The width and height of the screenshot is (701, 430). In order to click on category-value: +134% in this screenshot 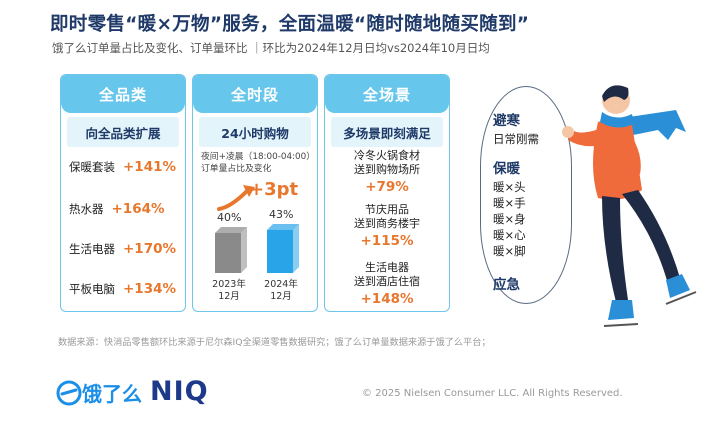, I will do `click(150, 289)`.